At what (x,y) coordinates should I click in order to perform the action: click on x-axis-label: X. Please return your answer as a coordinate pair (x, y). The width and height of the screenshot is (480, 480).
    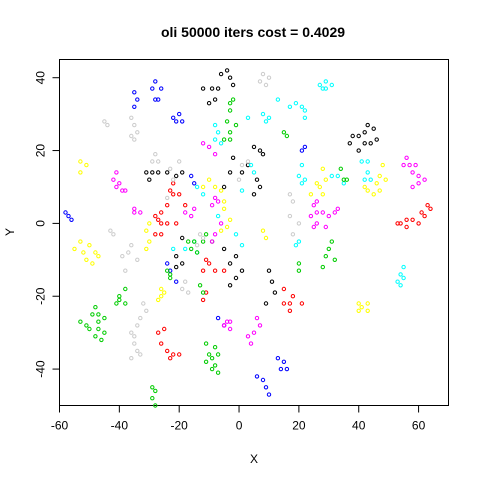
    Looking at the image, I should click on (254, 459).